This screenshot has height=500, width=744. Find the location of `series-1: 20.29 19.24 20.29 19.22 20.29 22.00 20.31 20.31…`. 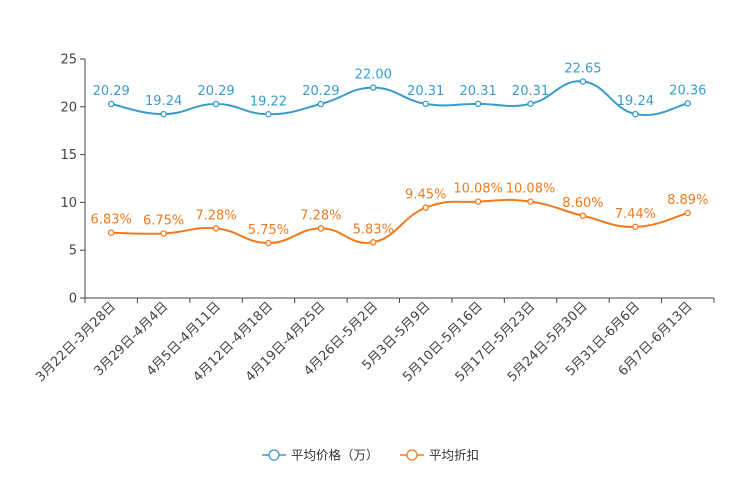

series-1: 20.29 19.24 20.29 19.22 20.29 22.00 20.31 20.31… is located at coordinates (399, 89).